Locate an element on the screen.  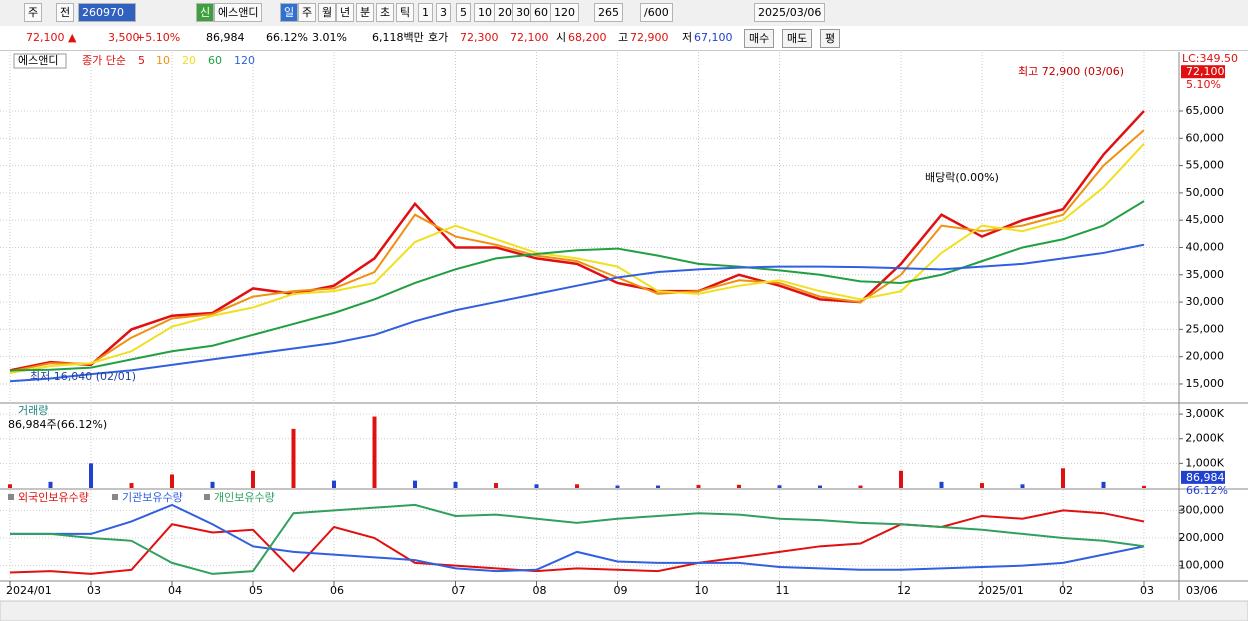
toolbar-item: /600 is located at coordinates (656, 12).